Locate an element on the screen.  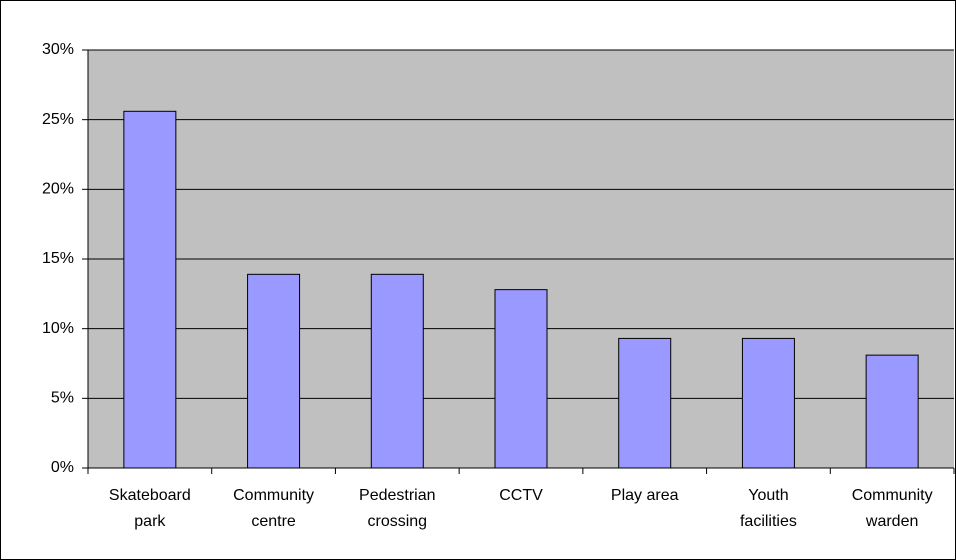
x-tick-label: Play area is located at coordinates (644, 495).